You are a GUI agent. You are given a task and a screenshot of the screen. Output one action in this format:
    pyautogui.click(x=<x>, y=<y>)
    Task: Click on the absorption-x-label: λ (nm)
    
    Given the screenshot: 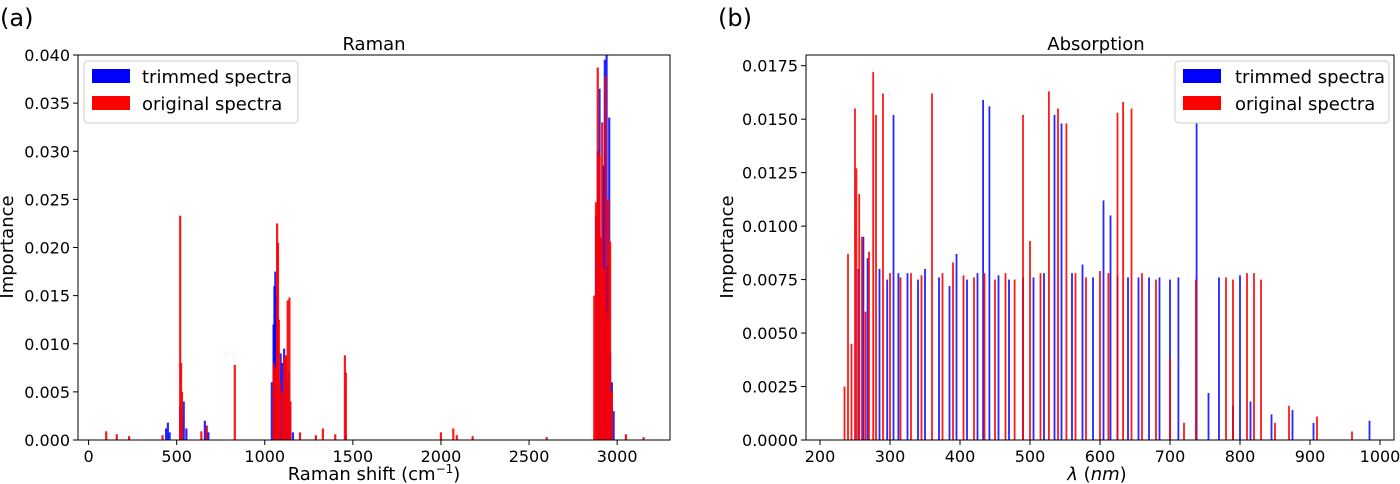 What is the action you would take?
    pyautogui.click(x=1096, y=474)
    